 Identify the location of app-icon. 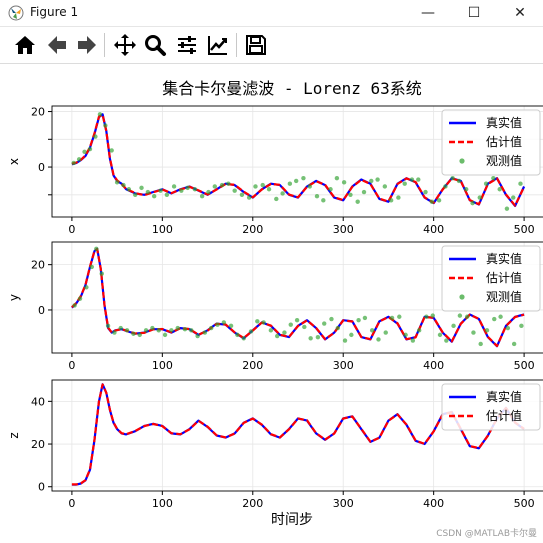
(16, 13).